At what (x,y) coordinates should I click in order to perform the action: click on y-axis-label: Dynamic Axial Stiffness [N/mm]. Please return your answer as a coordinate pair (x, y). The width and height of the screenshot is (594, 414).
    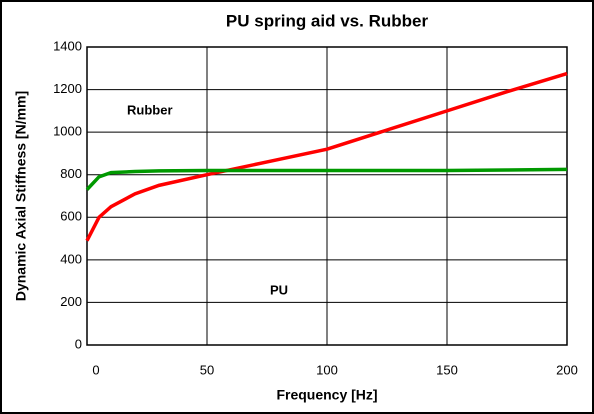
    Looking at the image, I should click on (21, 196).